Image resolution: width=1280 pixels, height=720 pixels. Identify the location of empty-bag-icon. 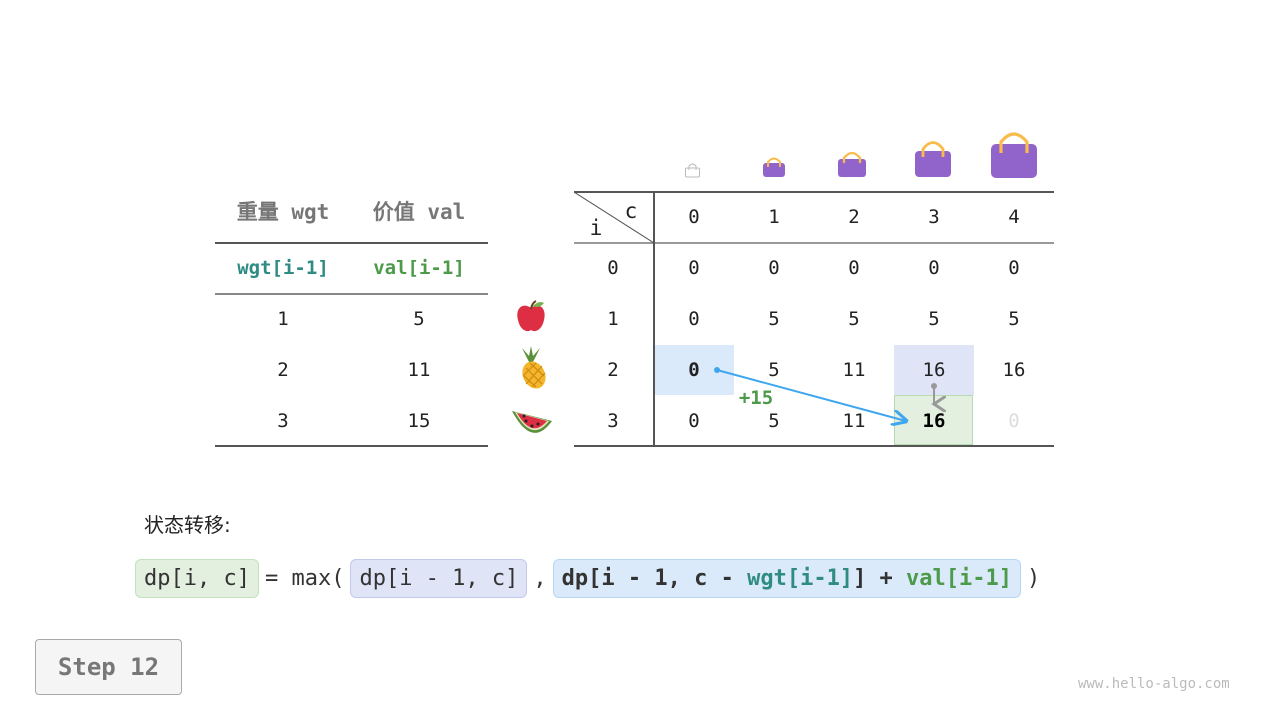
(692, 170).